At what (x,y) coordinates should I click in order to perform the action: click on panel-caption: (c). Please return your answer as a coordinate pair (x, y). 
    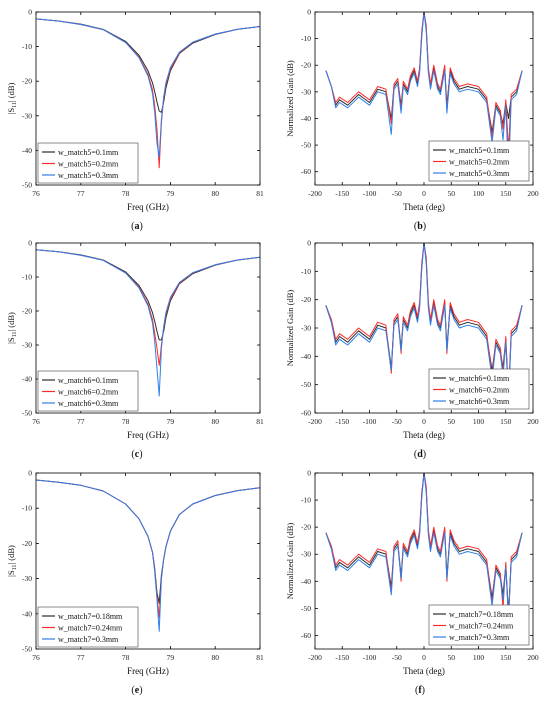
    Looking at the image, I should click on (136, 454).